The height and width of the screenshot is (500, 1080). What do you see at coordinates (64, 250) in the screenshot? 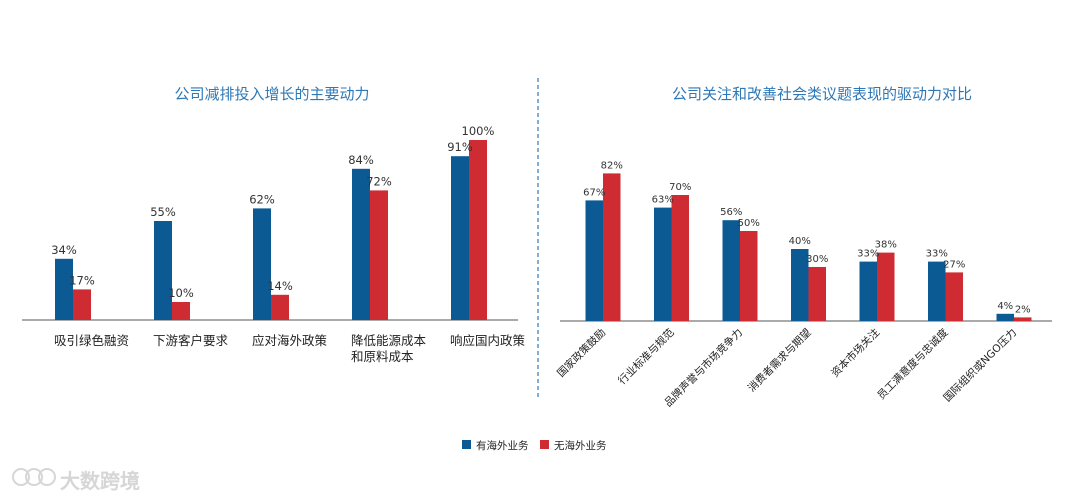
I see `value-label: 34%` at bounding box center [64, 250].